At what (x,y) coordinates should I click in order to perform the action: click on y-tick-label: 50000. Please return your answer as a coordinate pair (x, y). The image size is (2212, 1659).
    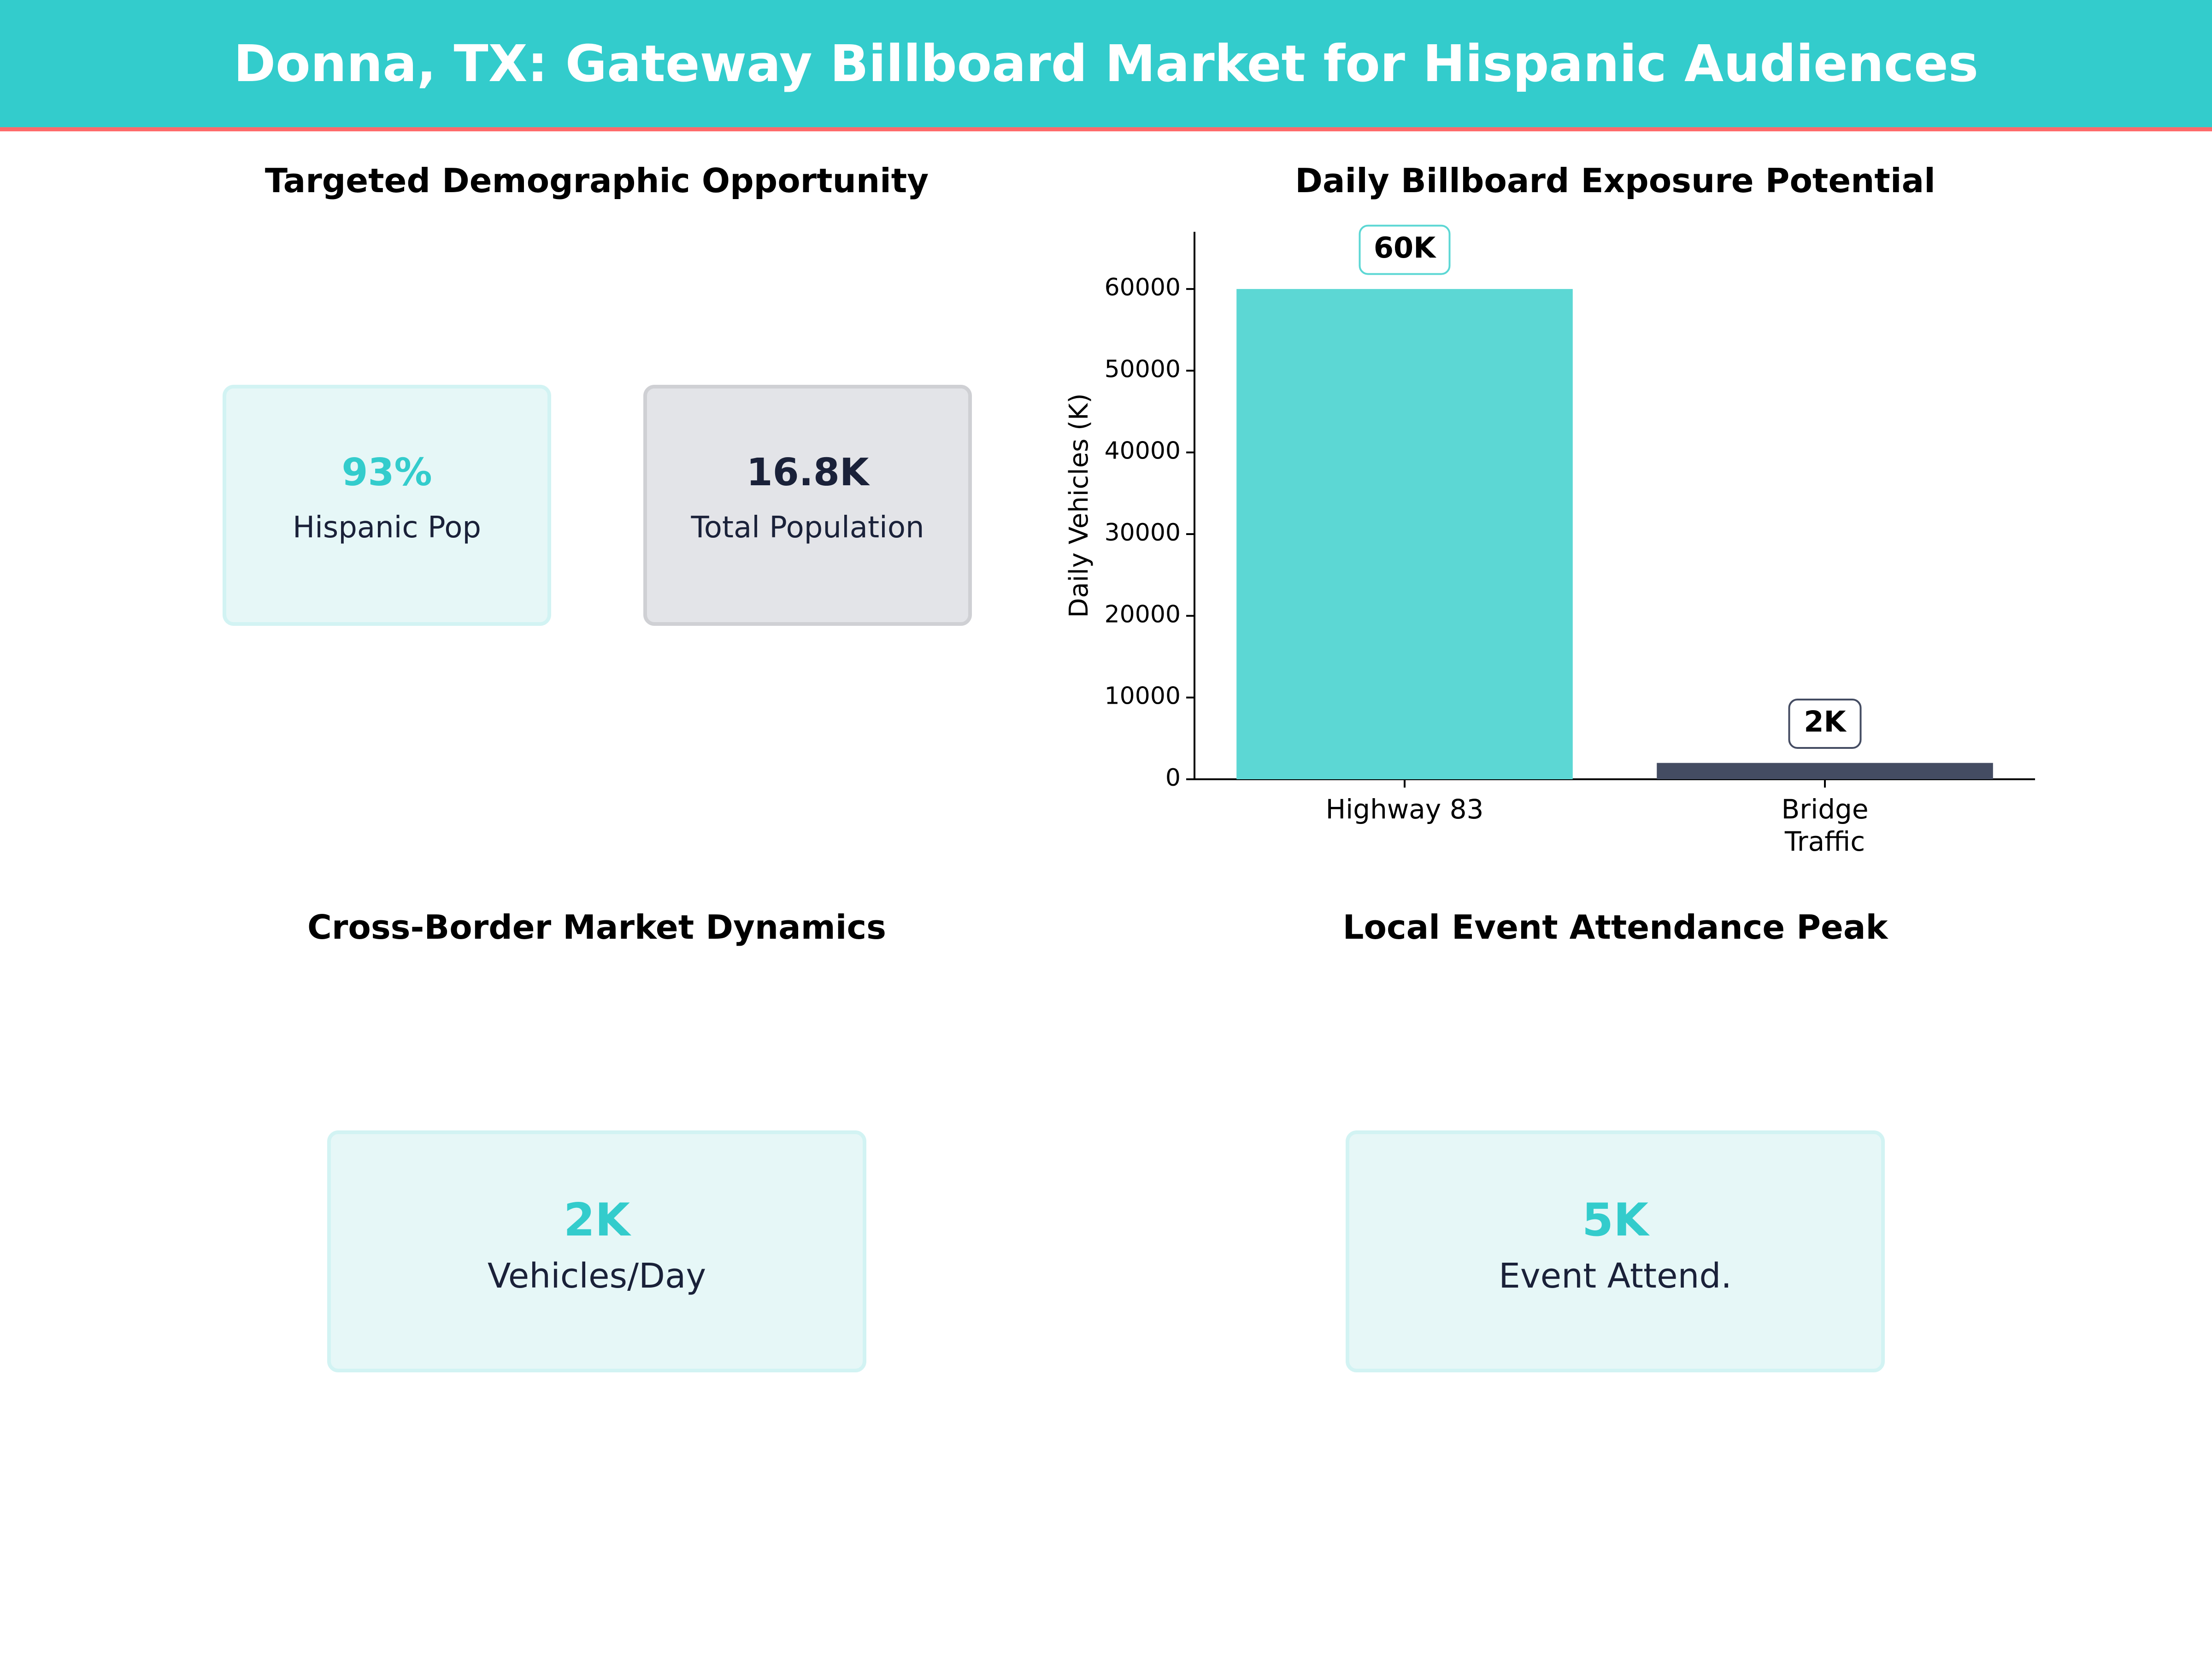
    Looking at the image, I should click on (1143, 369).